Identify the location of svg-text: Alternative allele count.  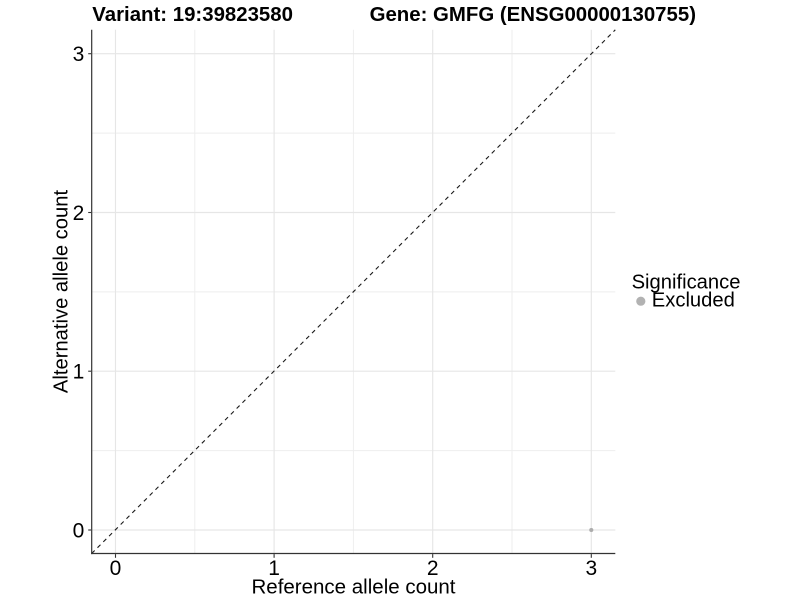
(62, 292).